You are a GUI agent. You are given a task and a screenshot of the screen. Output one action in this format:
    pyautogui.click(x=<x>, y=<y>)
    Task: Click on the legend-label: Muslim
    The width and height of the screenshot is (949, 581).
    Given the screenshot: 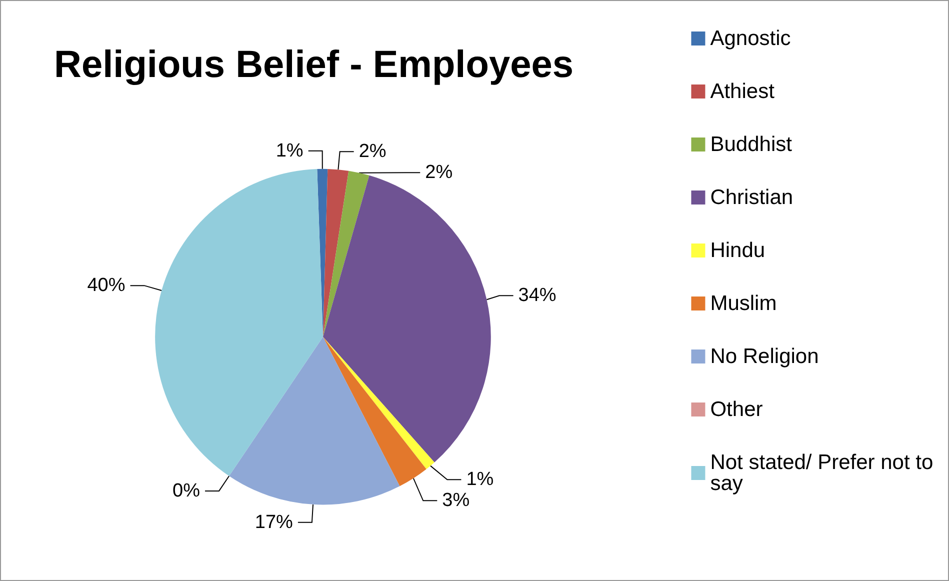 What is the action you would take?
    pyautogui.click(x=743, y=303)
    